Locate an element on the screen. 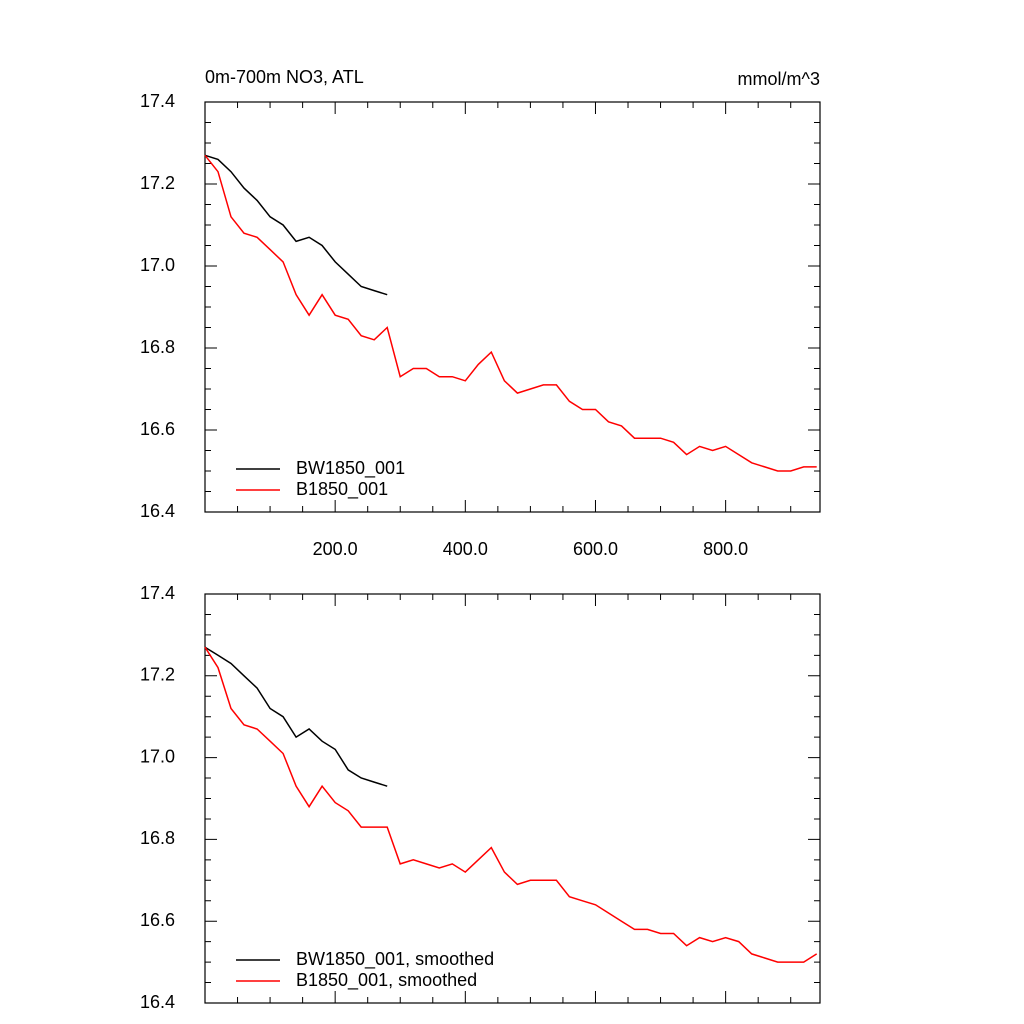 Image resolution: width=1024 pixels, height=1024 pixels. chart-units: mmol/m^3 is located at coordinates (779, 79).